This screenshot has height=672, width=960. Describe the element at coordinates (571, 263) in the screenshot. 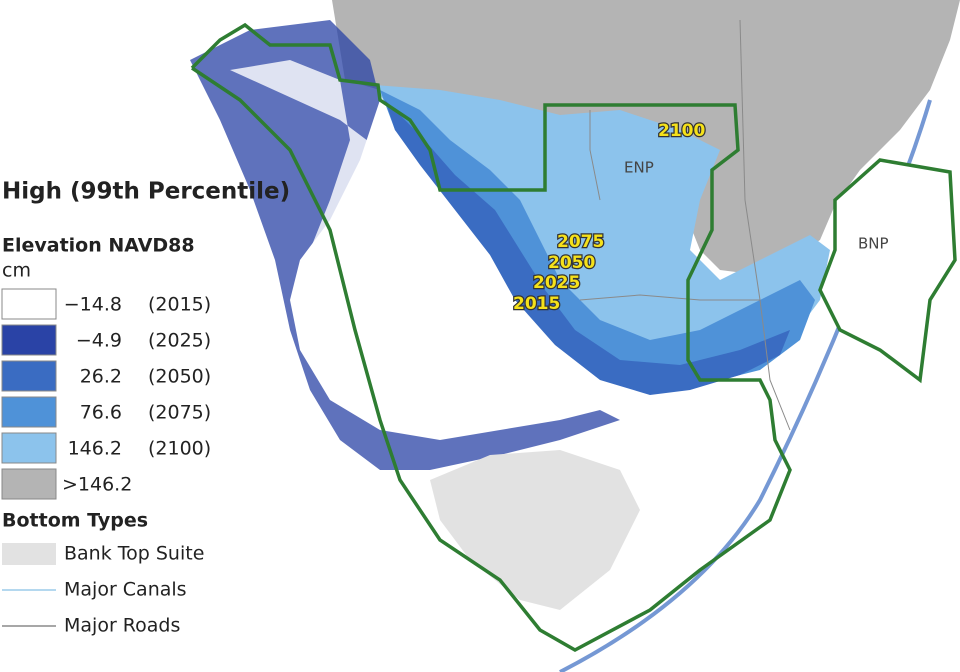

I see `year-label: 2050` at that location.